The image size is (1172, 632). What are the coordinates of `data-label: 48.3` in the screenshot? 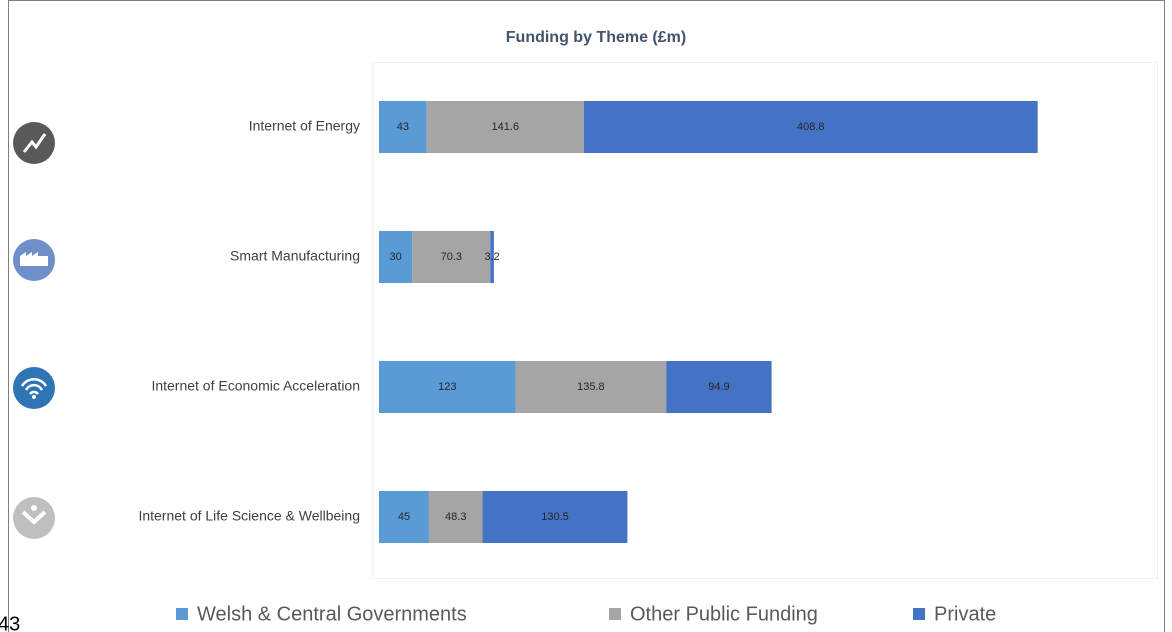 It's located at (455, 517).